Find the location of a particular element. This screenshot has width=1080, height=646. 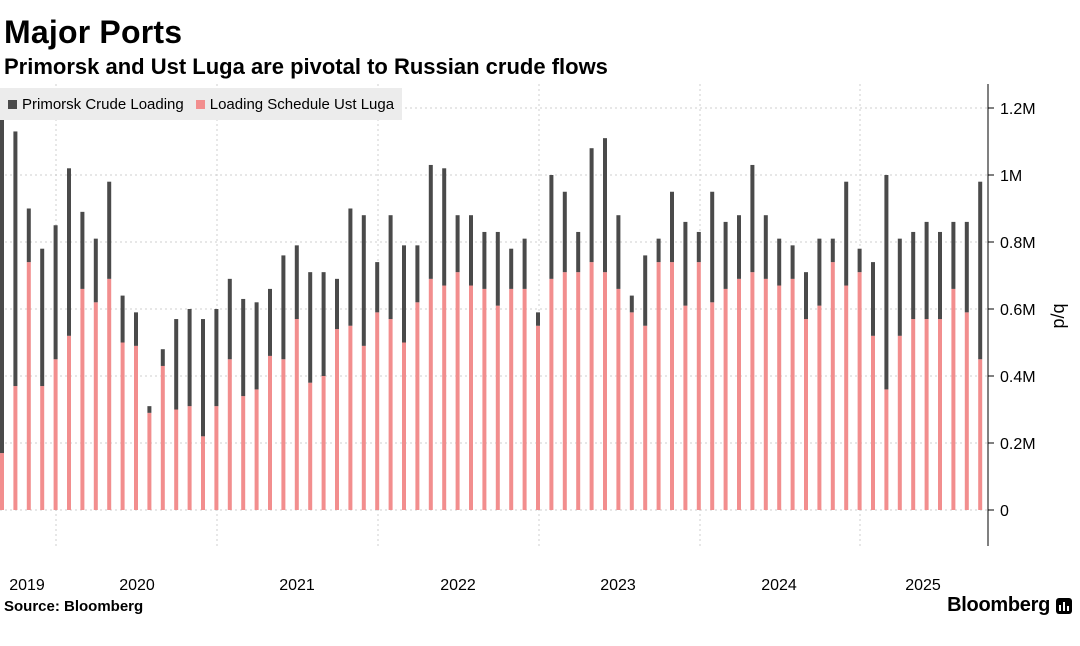

x-tick-label: 2019 is located at coordinates (27, 585).